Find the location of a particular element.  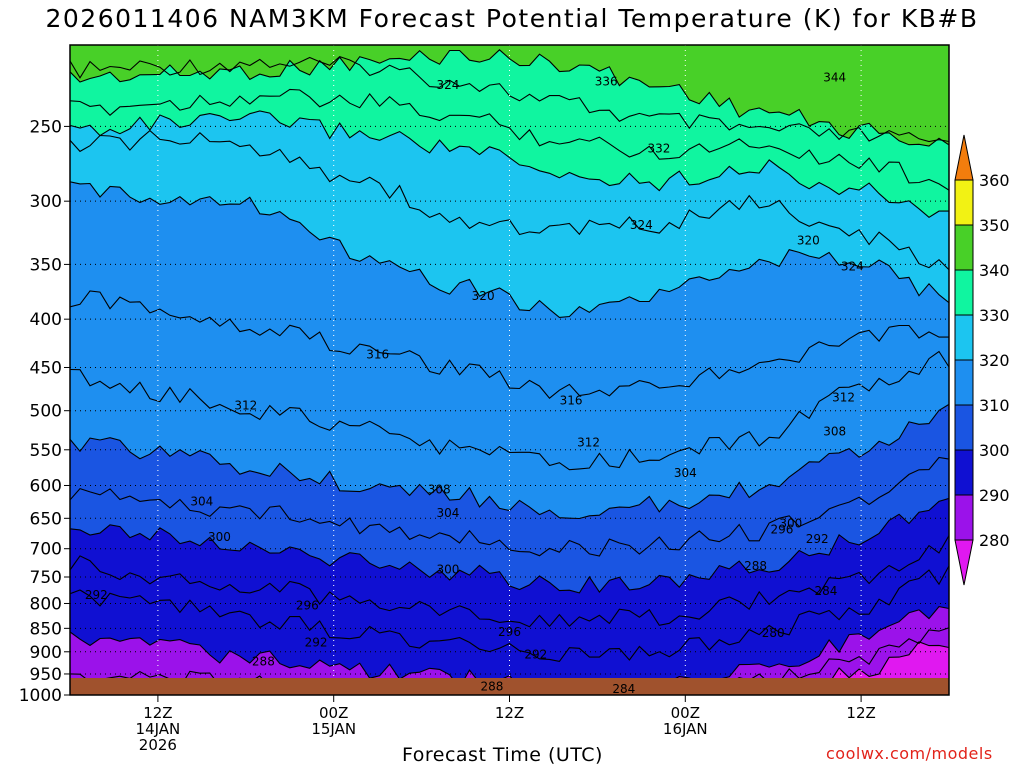

x-tick-label-0-1: 14JAN is located at coordinates (158, 729).